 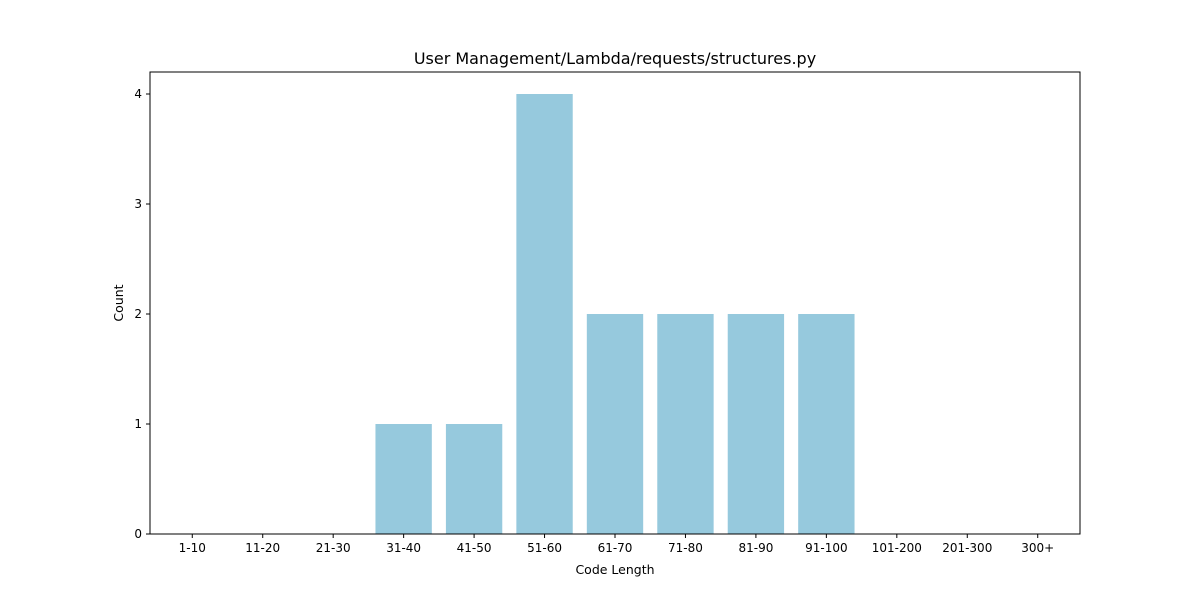 I want to click on x-tick-label: 71-80, so click(x=685, y=548).